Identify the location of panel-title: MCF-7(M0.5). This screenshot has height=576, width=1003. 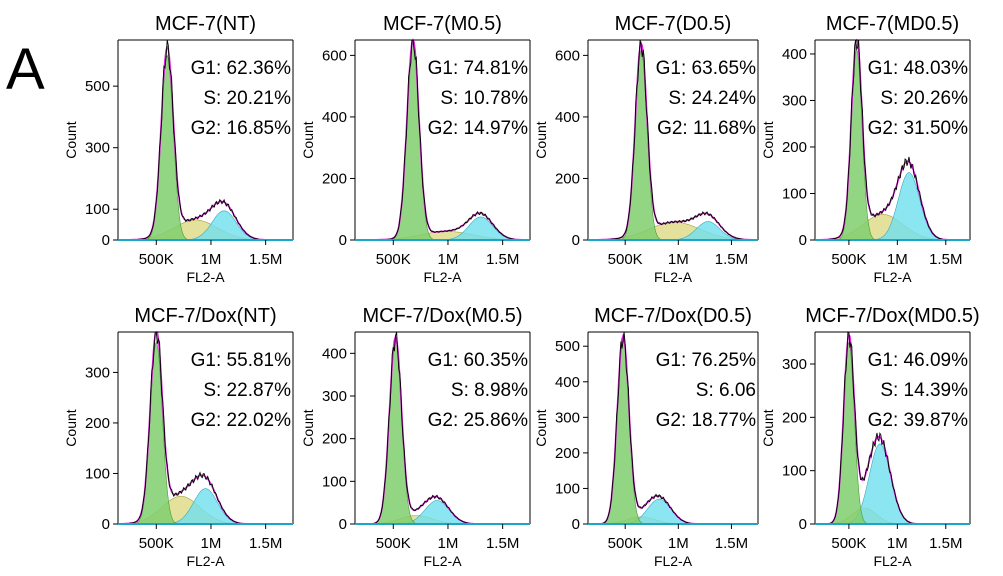
(442, 24).